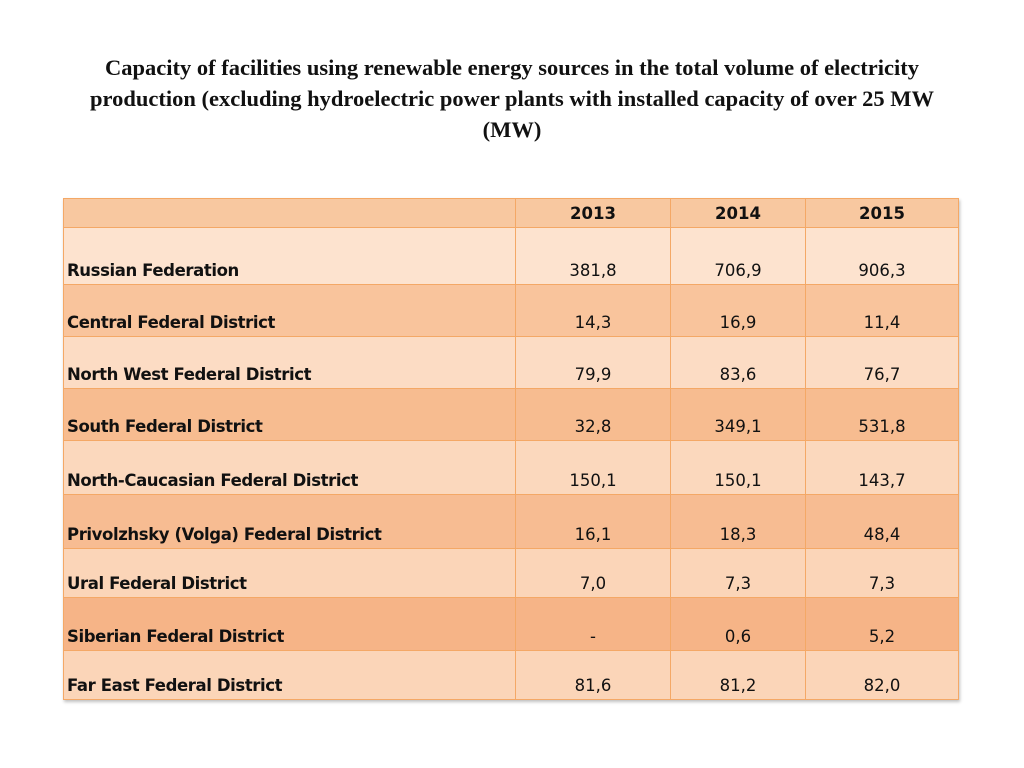 The image size is (1024, 768). What do you see at coordinates (593, 624) in the screenshot?
I see `value-cell: -` at bounding box center [593, 624].